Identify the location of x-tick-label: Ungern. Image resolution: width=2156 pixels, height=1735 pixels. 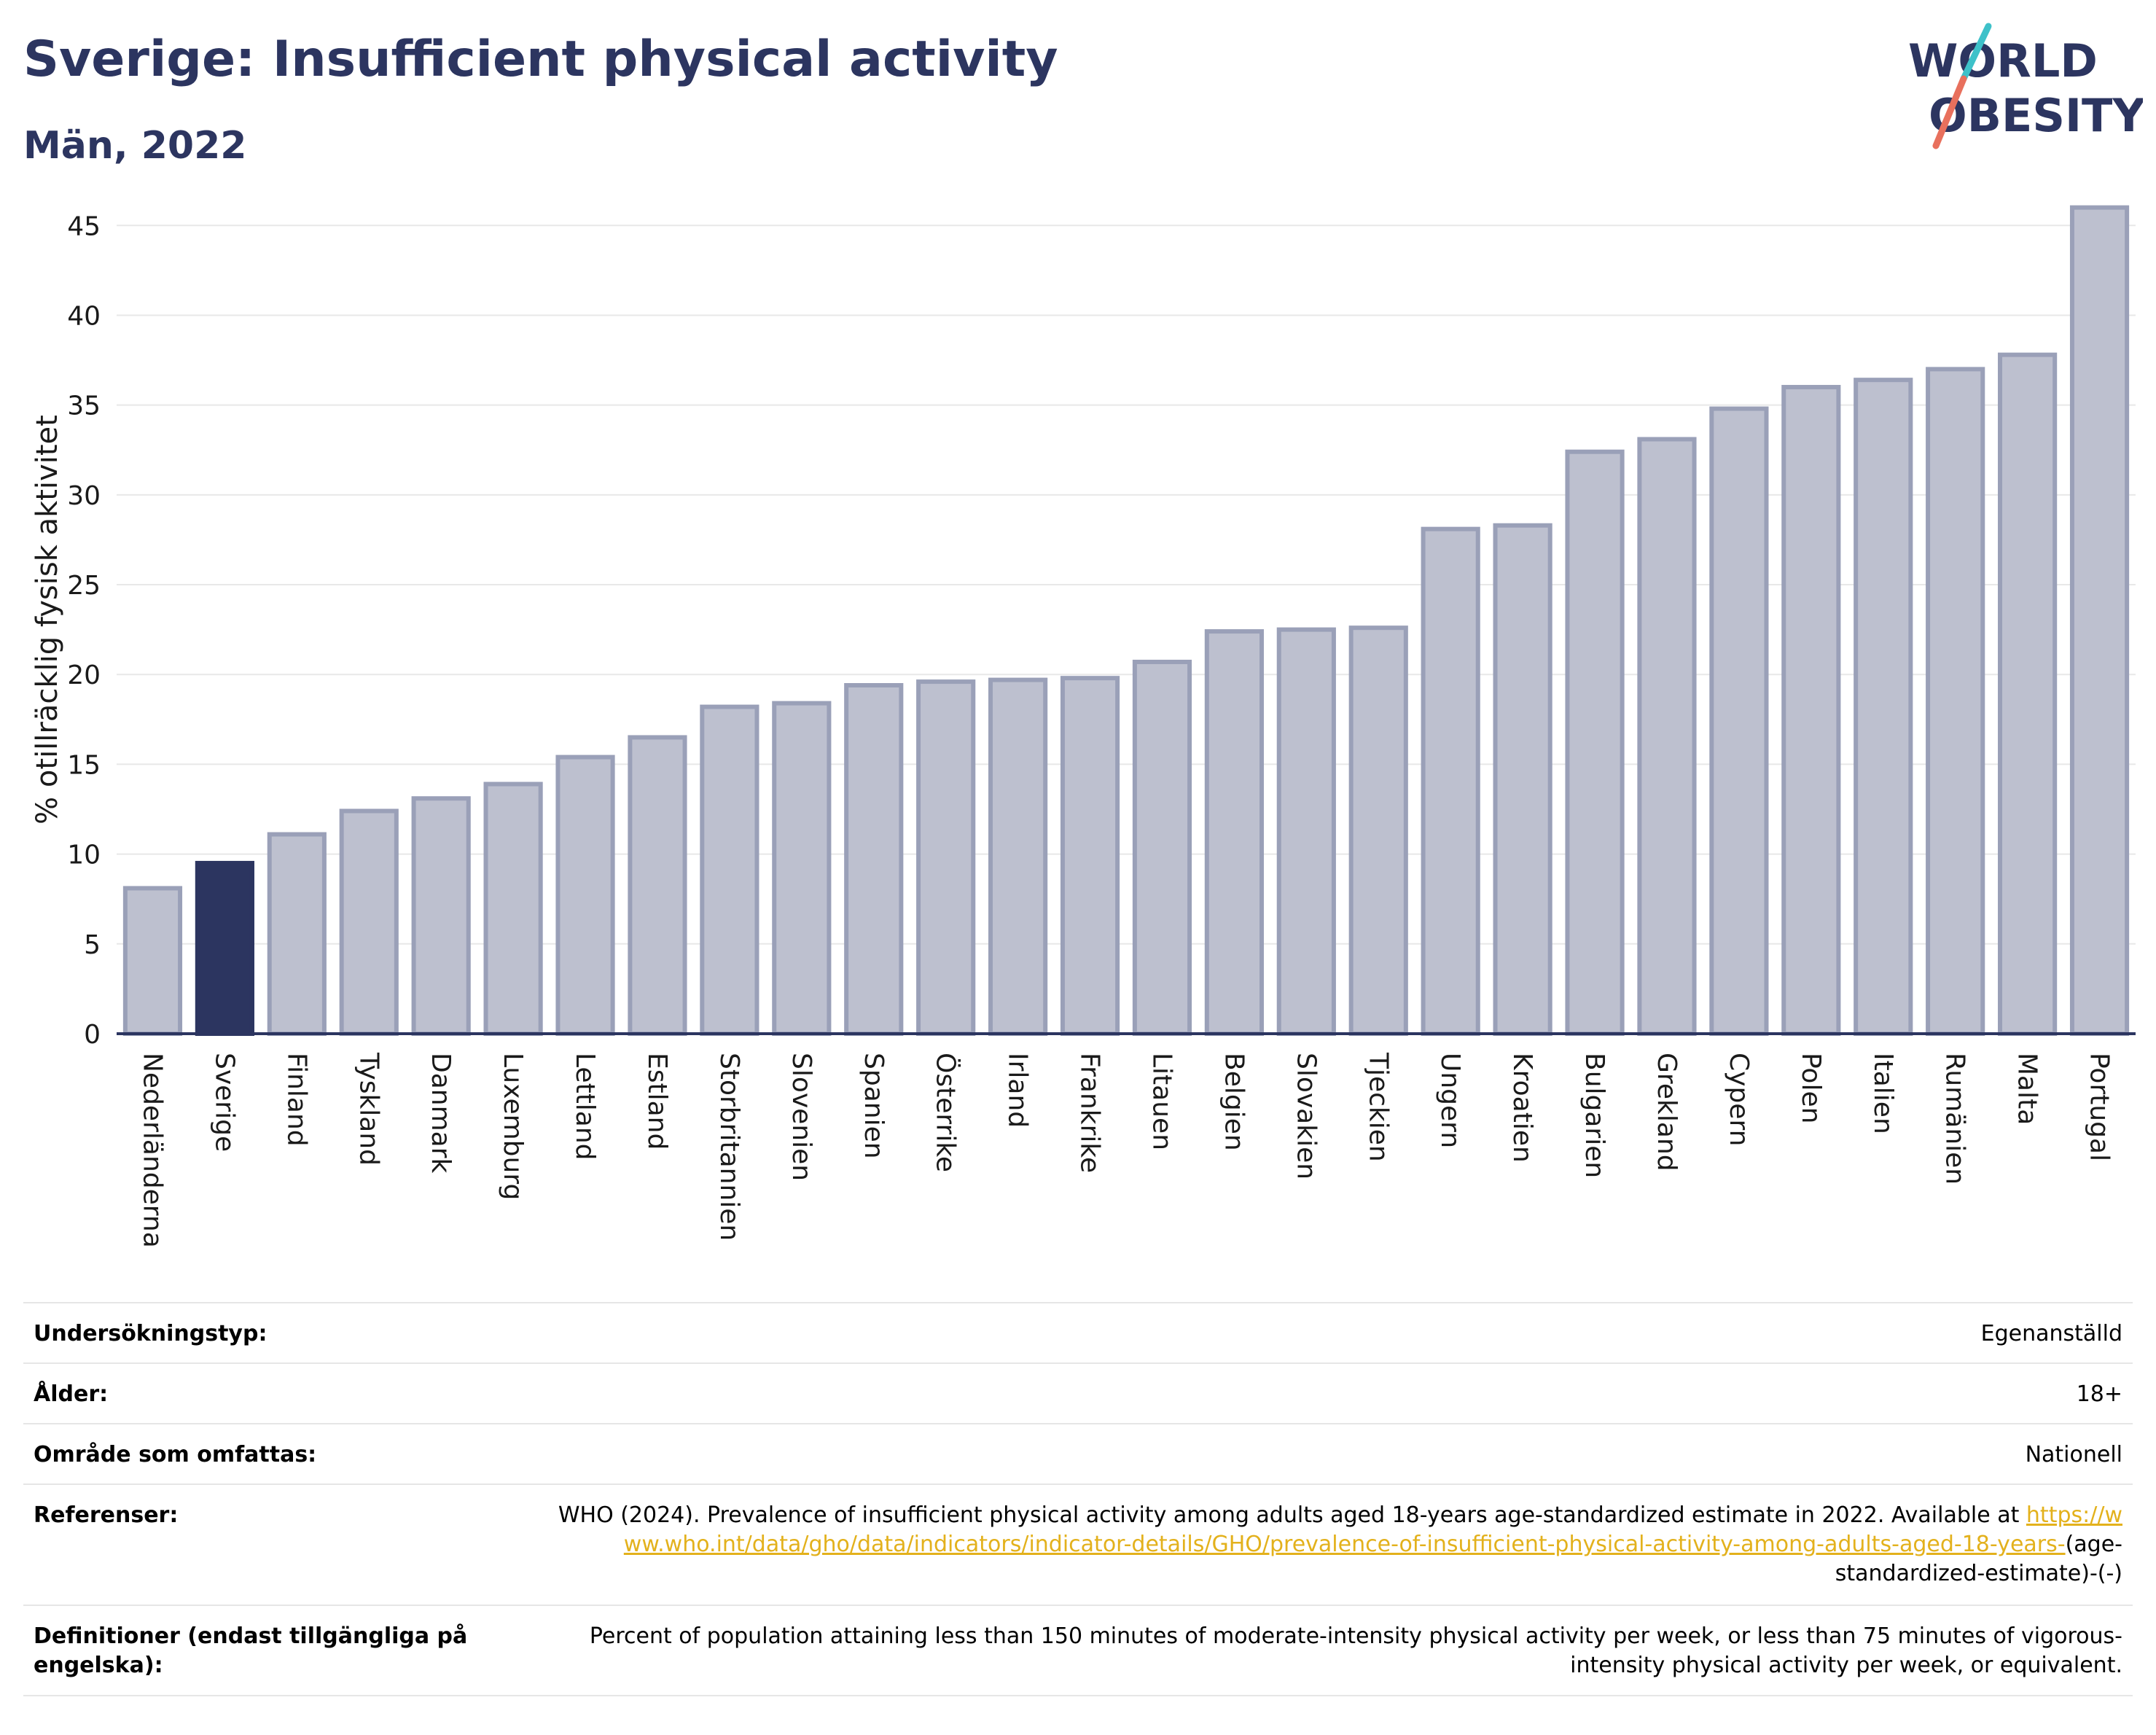
(1450, 1100).